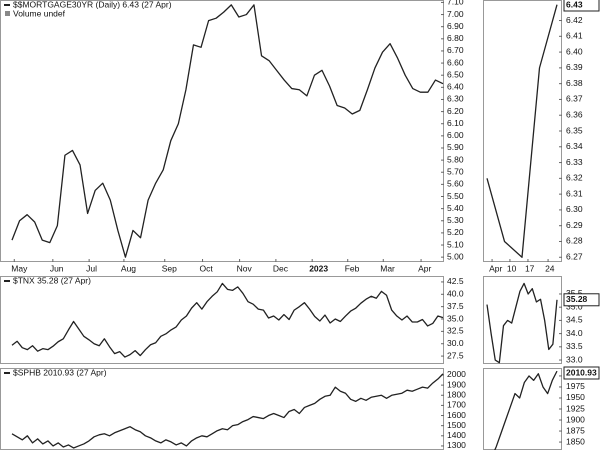 The height and width of the screenshot is (450, 600). Describe the element at coordinates (7, 13) in the screenshot. I see `subtitle-swatch` at that location.